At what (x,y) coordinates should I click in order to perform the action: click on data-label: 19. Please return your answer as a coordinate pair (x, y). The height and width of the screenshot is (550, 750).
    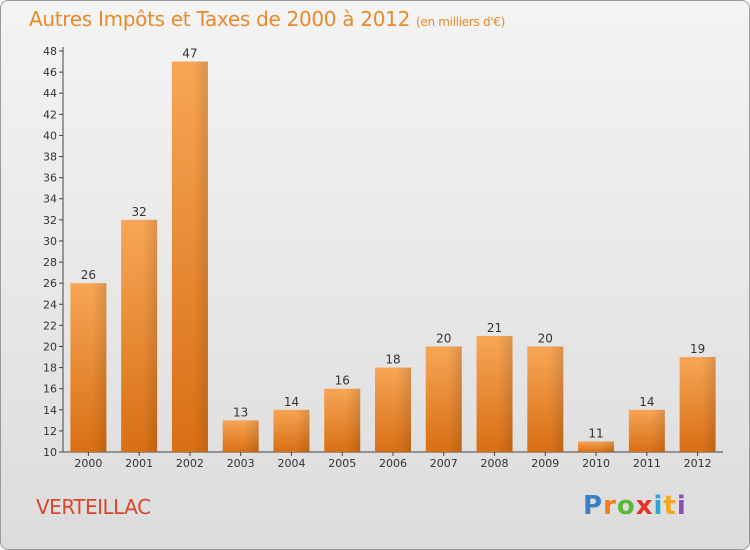
    Looking at the image, I should click on (697, 349).